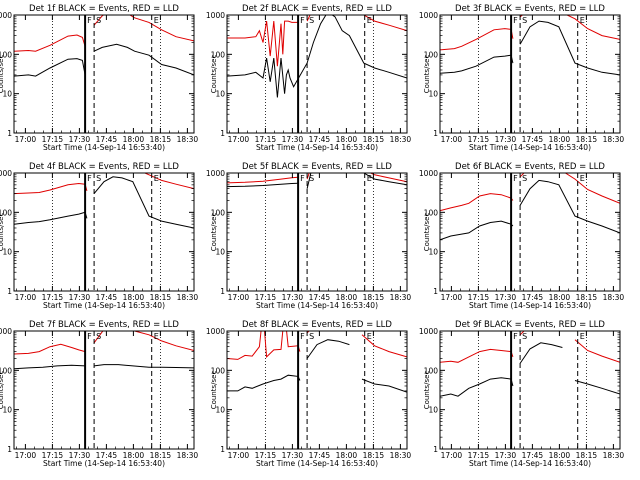 This screenshot has height=480, width=640. Describe the element at coordinates (317, 9) in the screenshot. I see `panel-title: Det 2f BLACK = Events, RED = LLD` at that location.